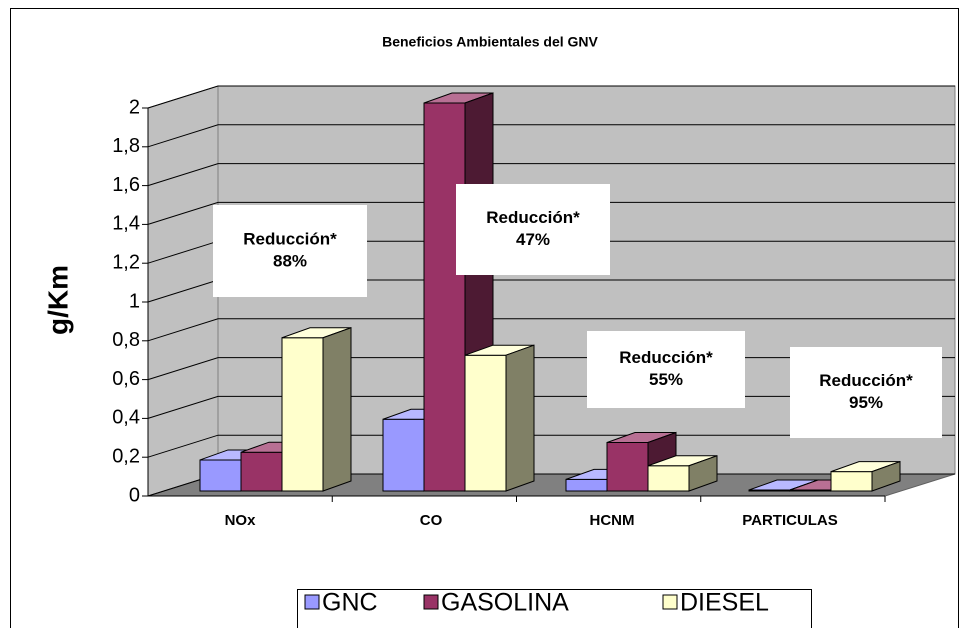  Describe the element at coordinates (126, 340) in the screenshot. I see `y-tick-label: 0,8` at that location.